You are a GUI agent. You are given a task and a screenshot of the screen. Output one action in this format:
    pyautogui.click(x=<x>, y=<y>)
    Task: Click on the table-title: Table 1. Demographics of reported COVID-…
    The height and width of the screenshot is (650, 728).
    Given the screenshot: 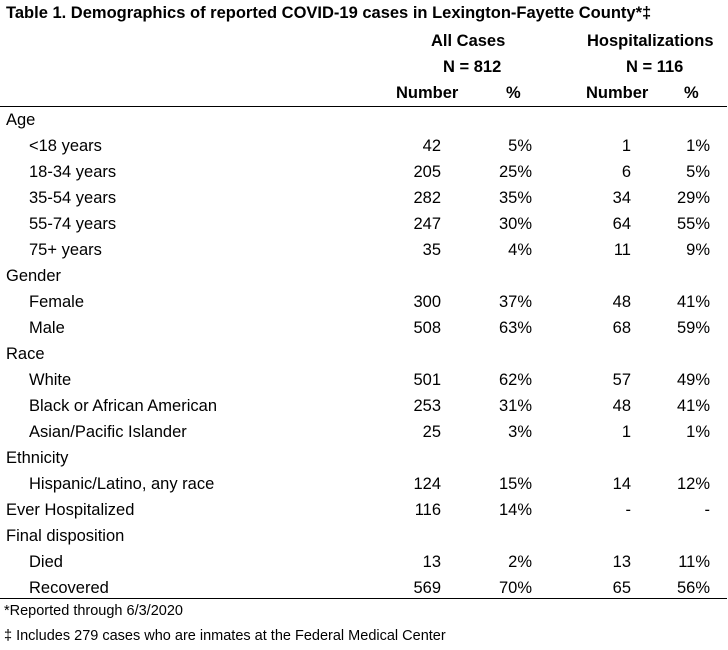 What is the action you would take?
    pyautogui.click(x=329, y=13)
    